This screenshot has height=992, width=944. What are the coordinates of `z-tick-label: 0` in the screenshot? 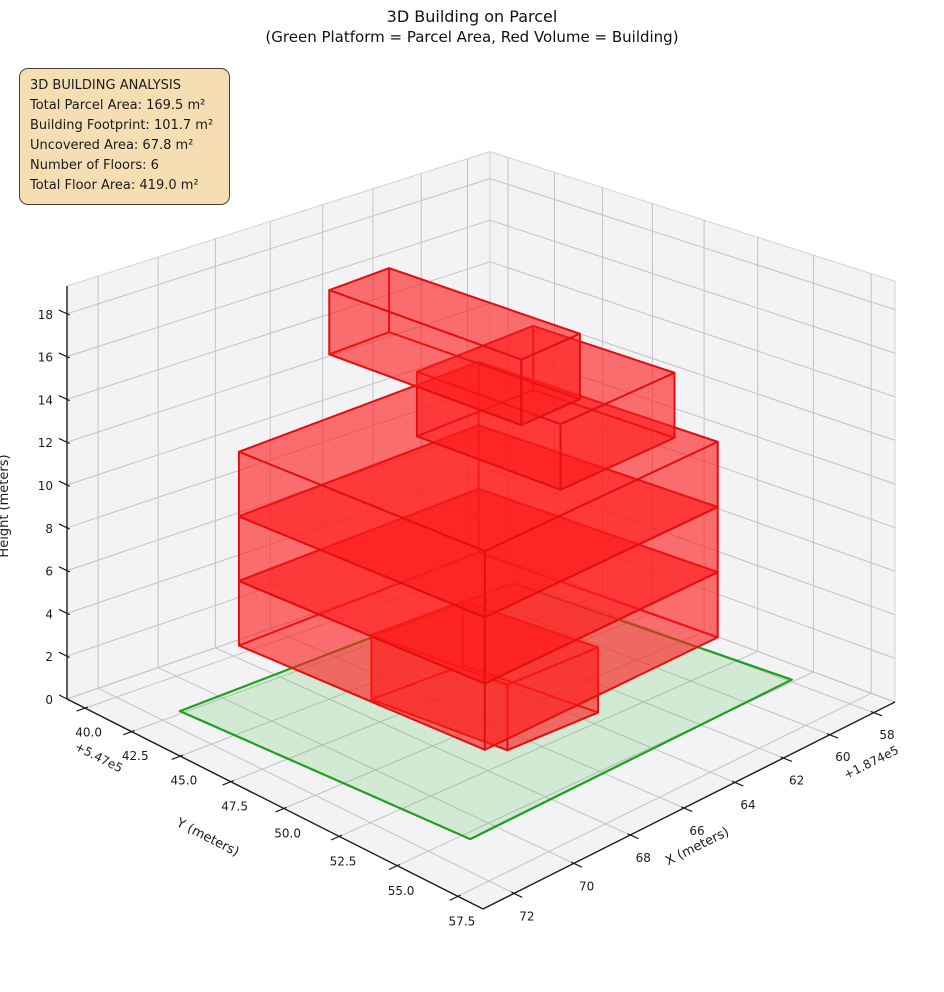 It's located at (49, 700).